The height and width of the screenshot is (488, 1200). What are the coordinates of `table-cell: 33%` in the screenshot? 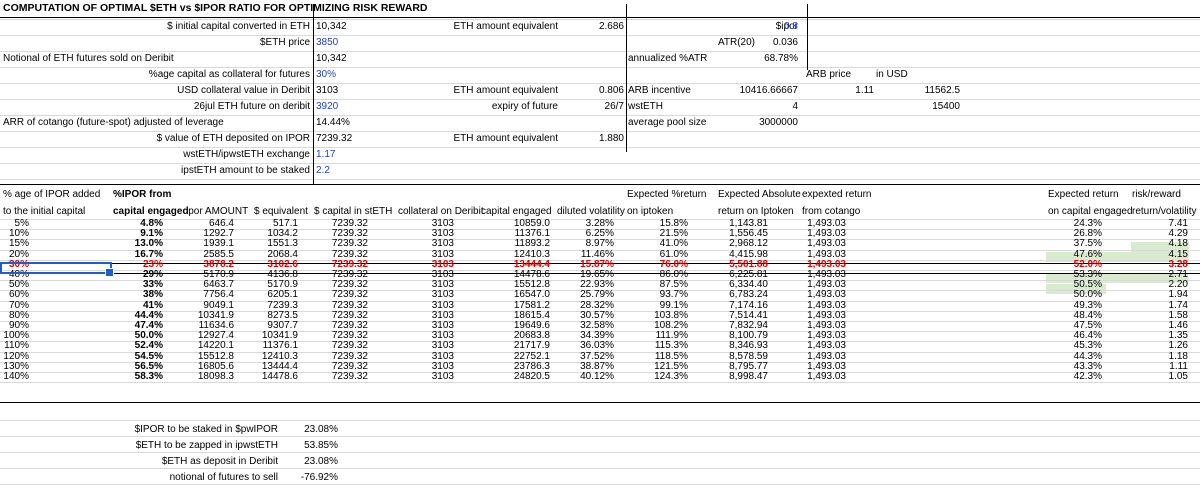 It's located at (152, 285).